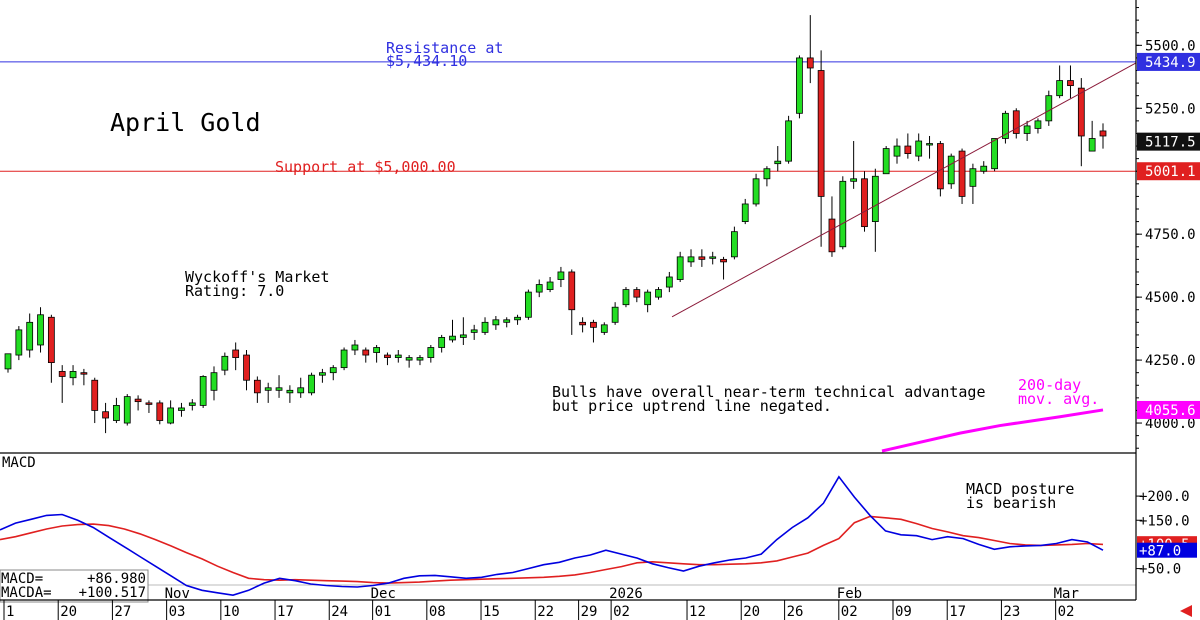 The height and width of the screenshot is (620, 1200). I want to click on ma200-label: mov. avg., so click(1058, 399).